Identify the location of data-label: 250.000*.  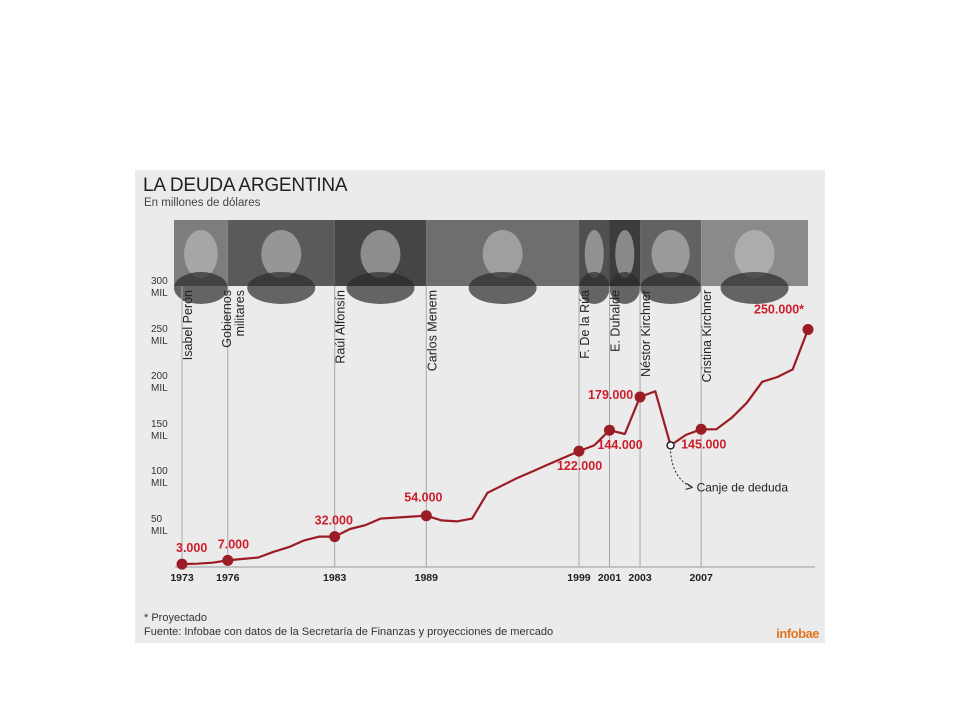
(779, 310).